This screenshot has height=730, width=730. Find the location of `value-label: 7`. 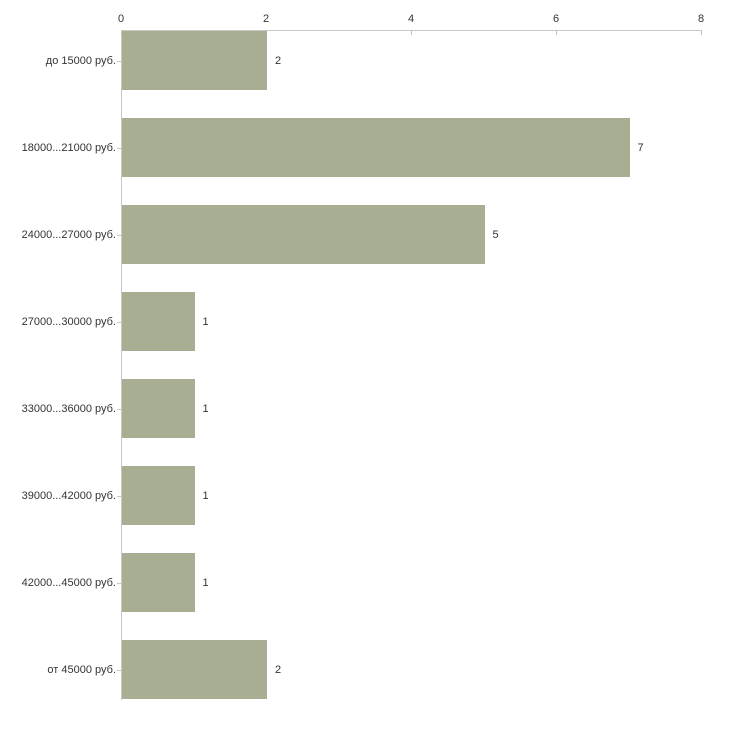

value-label: 7 is located at coordinates (640, 148).